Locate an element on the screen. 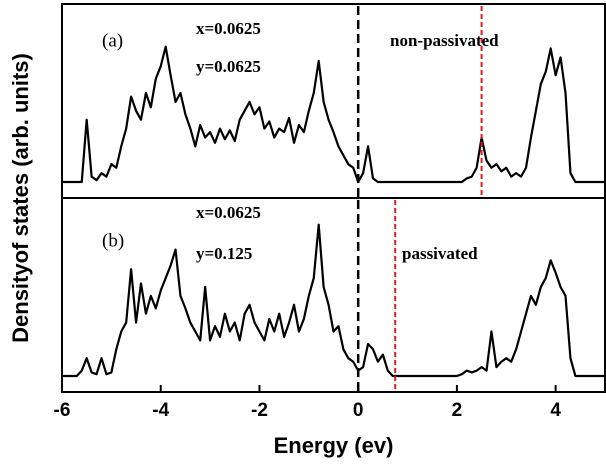 This screenshot has height=468, width=606. x-tick-label: -2 is located at coordinates (259, 410).